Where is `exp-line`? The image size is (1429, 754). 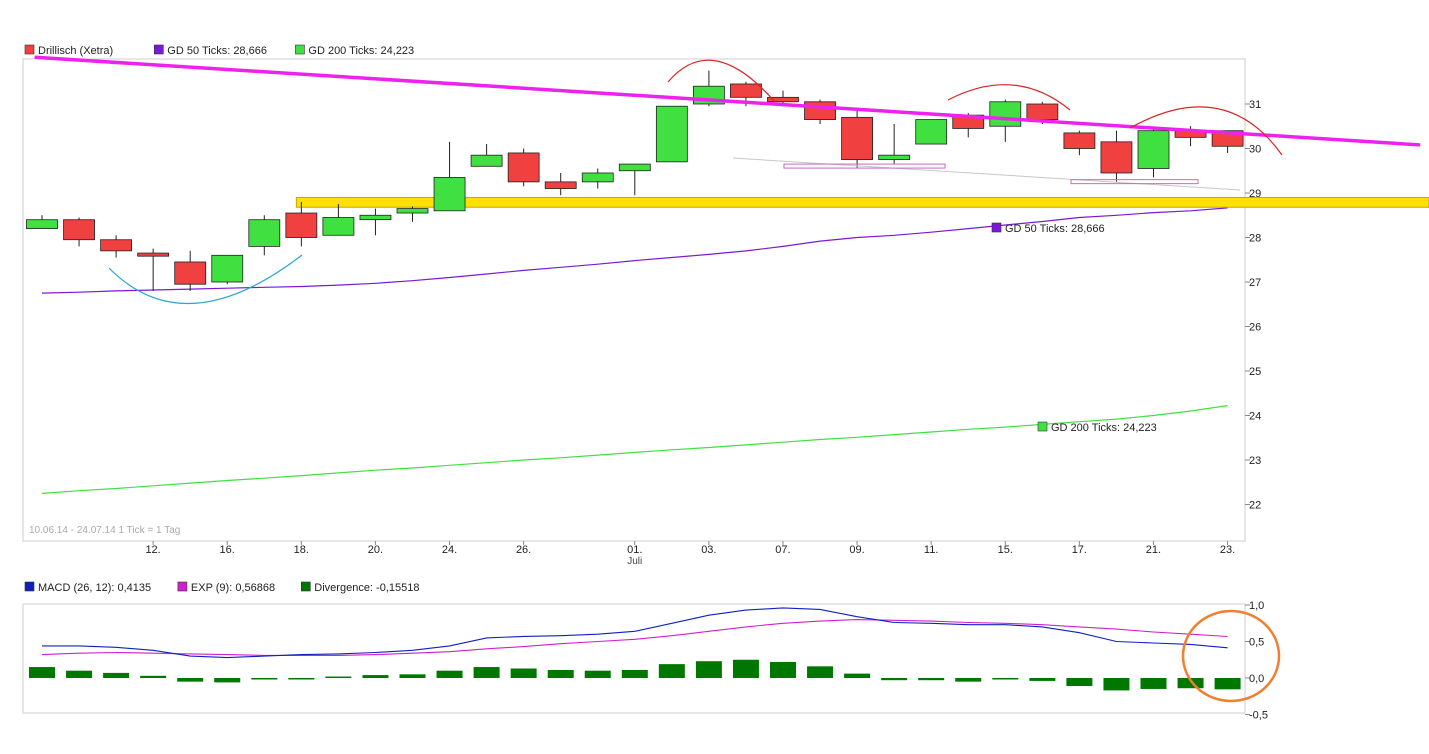 exp-line is located at coordinates (634, 637).